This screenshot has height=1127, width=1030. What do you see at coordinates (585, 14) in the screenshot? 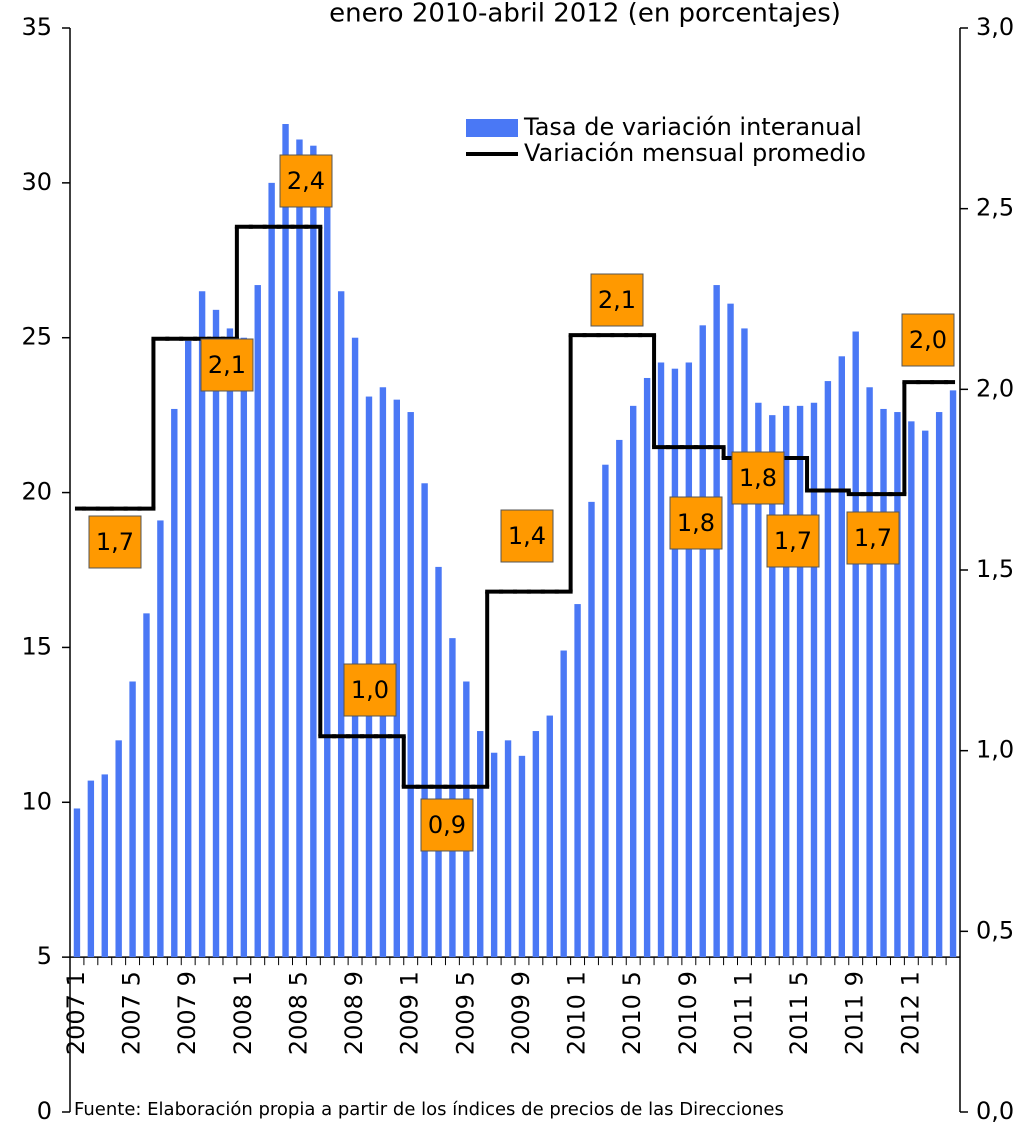
I see `chart-title: enero 2010-abril 2012 (en porcentajes)` at bounding box center [585, 14].